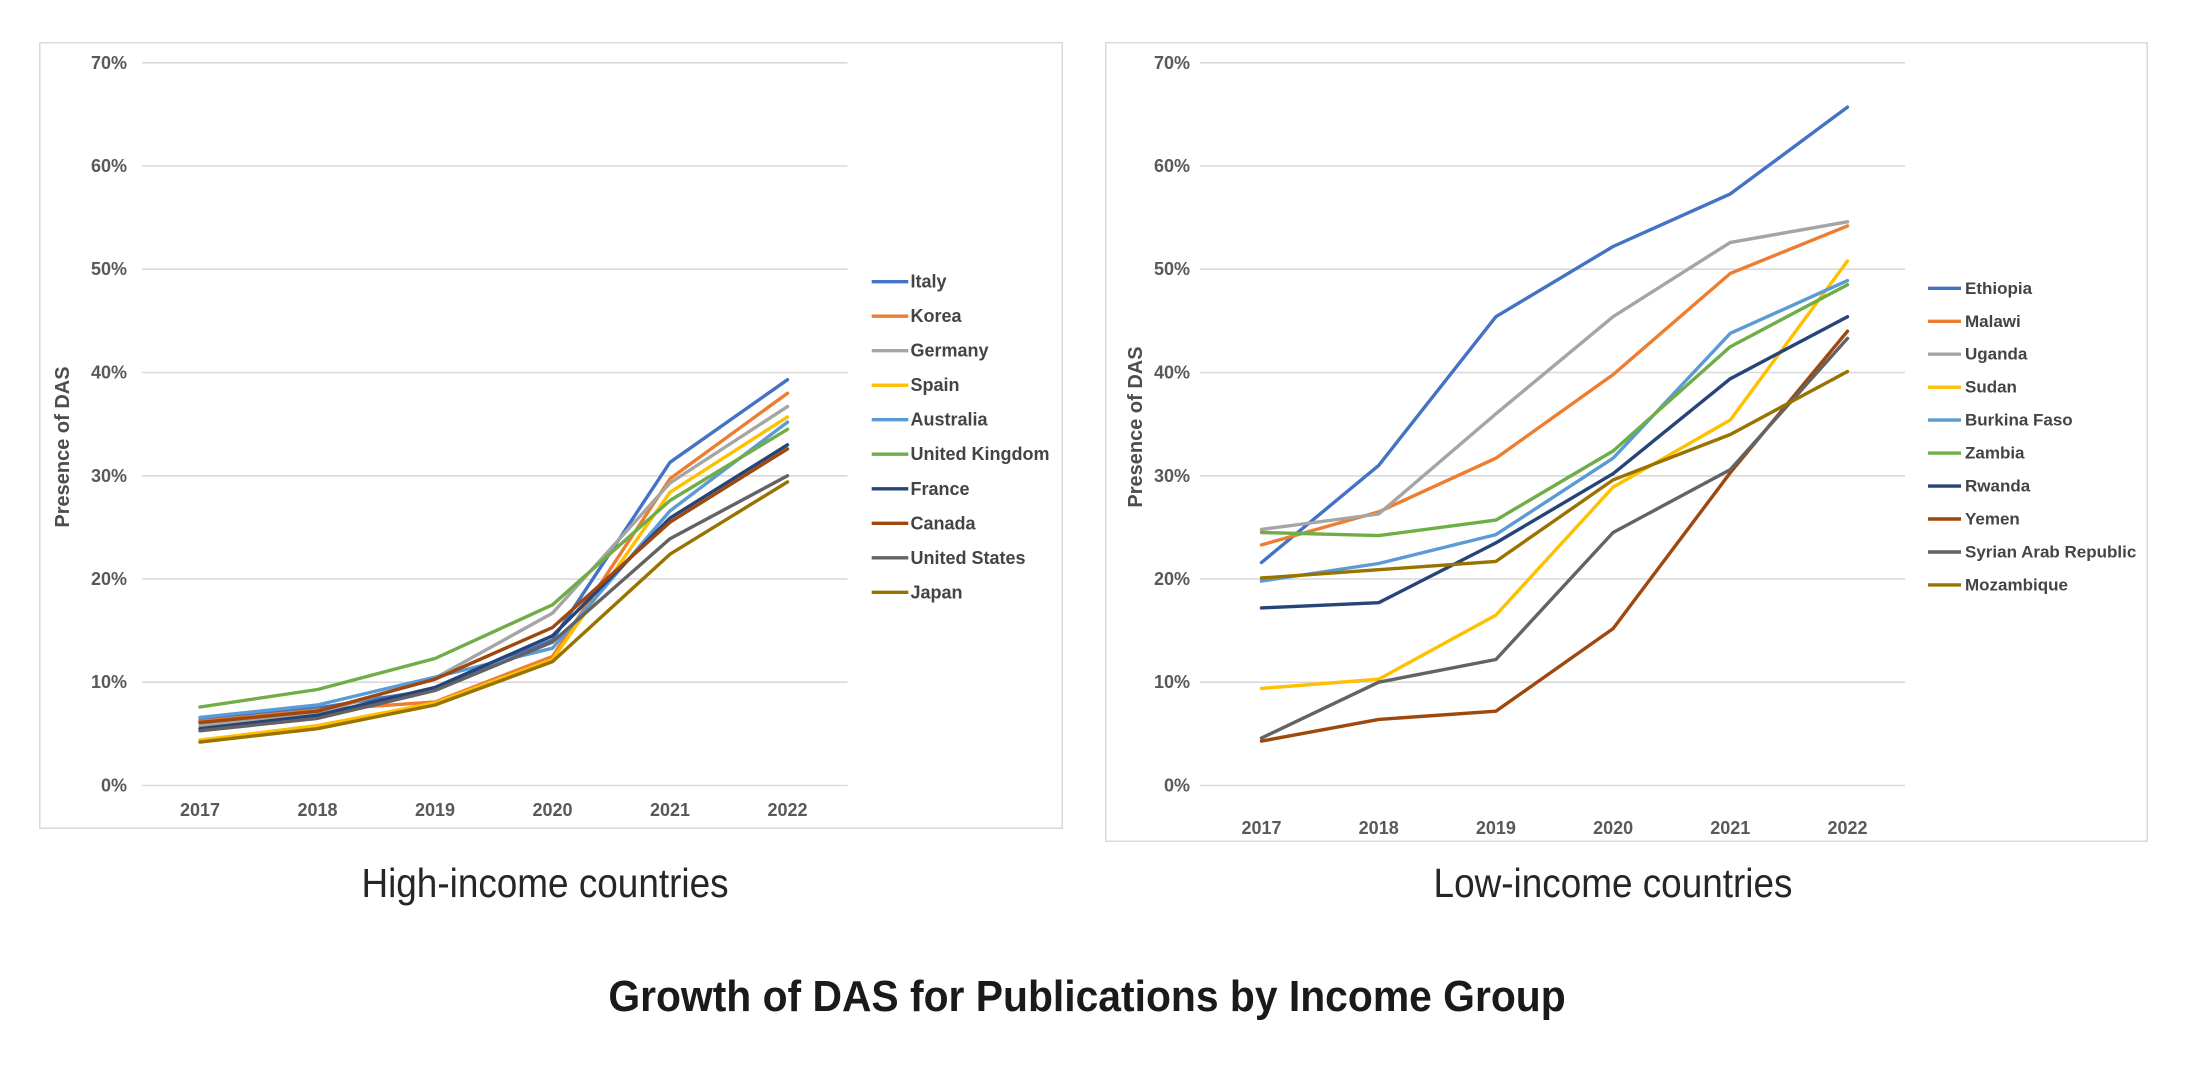 This screenshot has height=1080, width=2200. What do you see at coordinates (1998, 486) in the screenshot?
I see `svg-text: Rwanda` at bounding box center [1998, 486].